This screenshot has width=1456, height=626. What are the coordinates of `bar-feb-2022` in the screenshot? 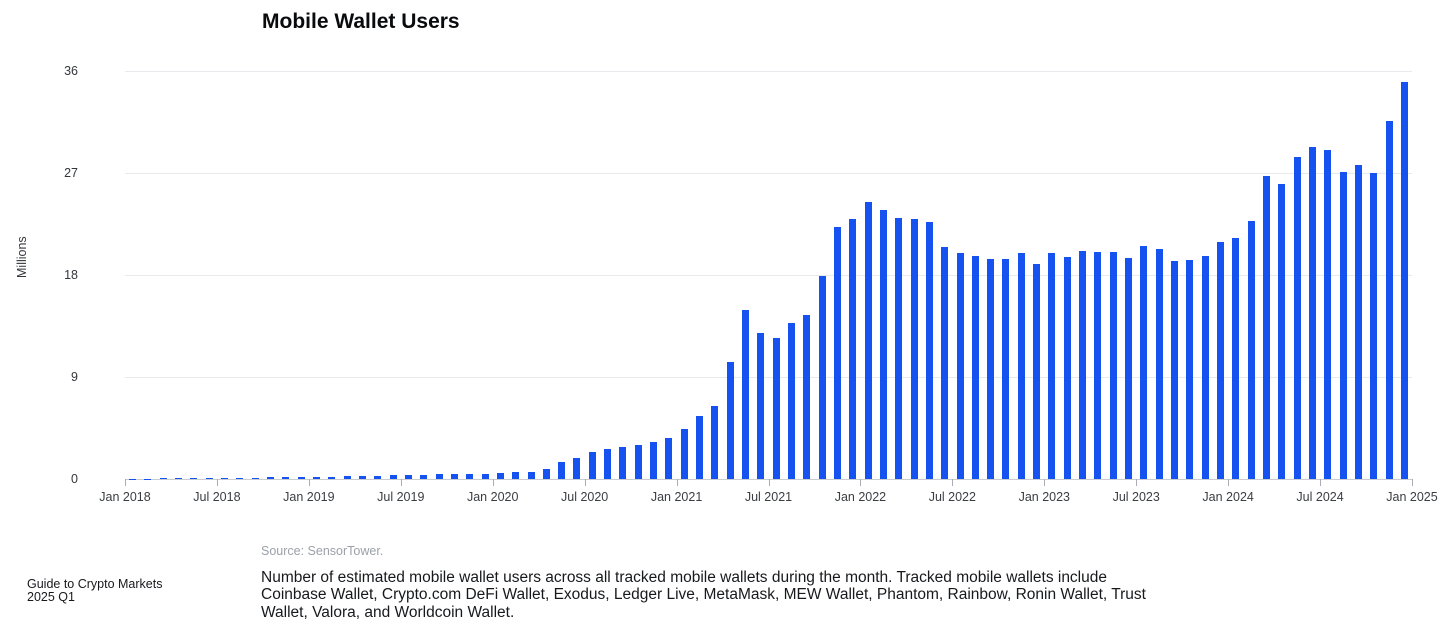 It's located at (883, 344).